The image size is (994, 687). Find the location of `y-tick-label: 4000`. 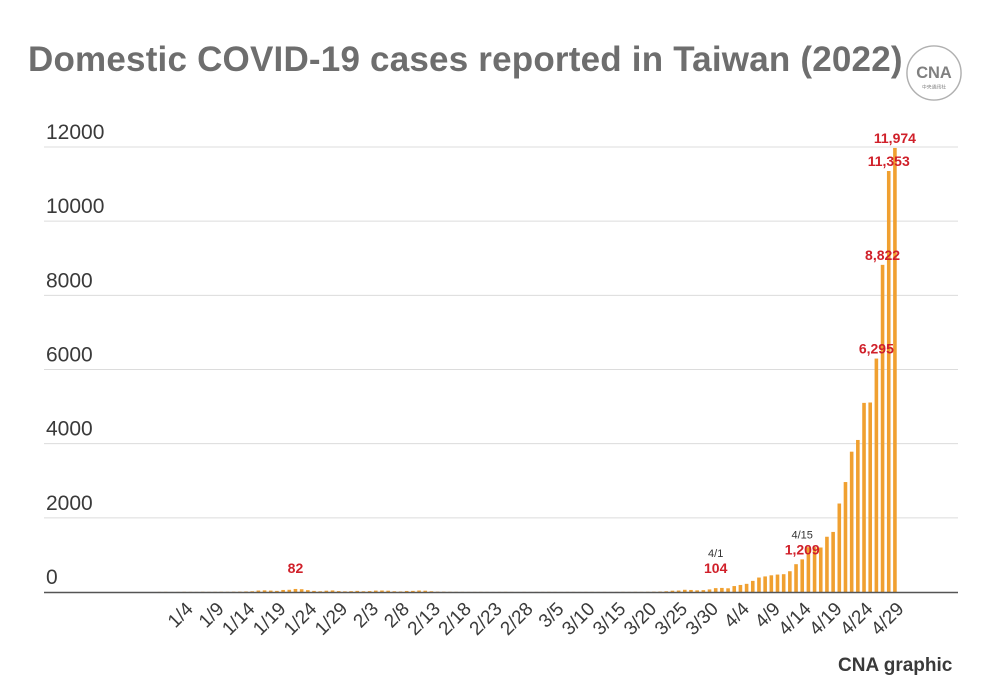

y-tick-label: 4000 is located at coordinates (69, 429).